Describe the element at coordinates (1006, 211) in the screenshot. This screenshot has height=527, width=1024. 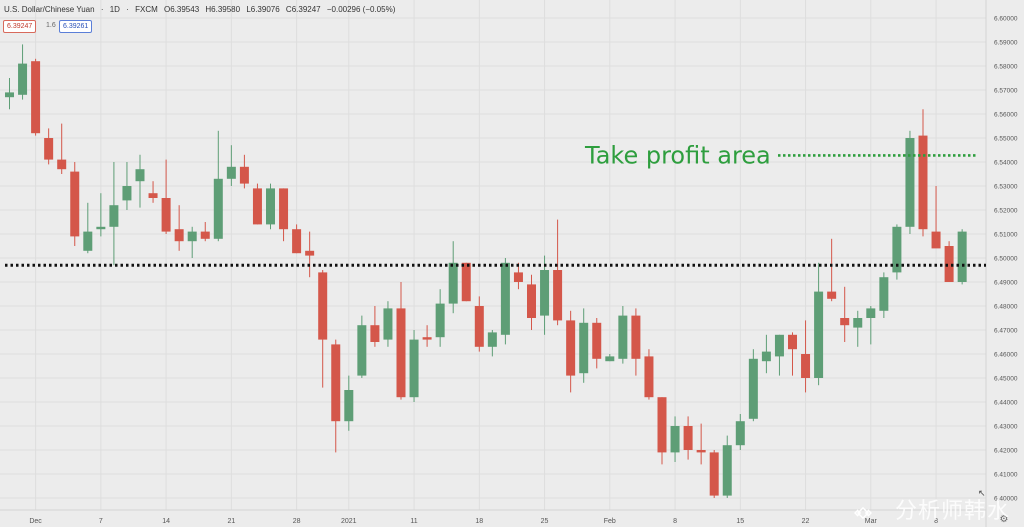
I see `y-tick-label: 6.52000` at that location.